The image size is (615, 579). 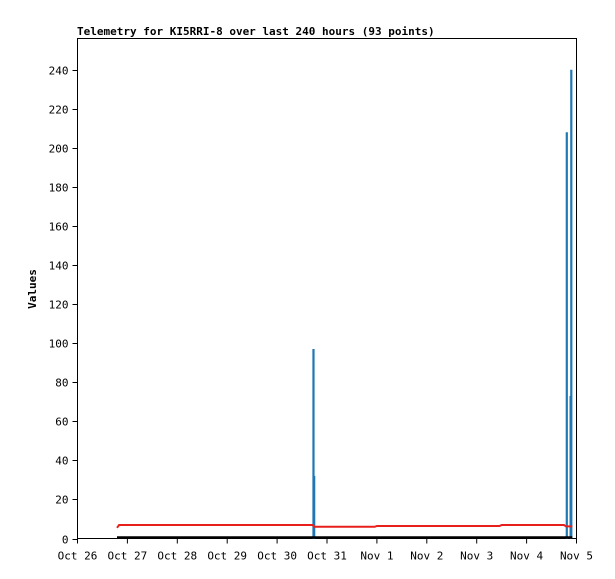 What do you see at coordinates (277, 556) in the screenshot?
I see `x-tick-label: Oct 30` at bounding box center [277, 556].